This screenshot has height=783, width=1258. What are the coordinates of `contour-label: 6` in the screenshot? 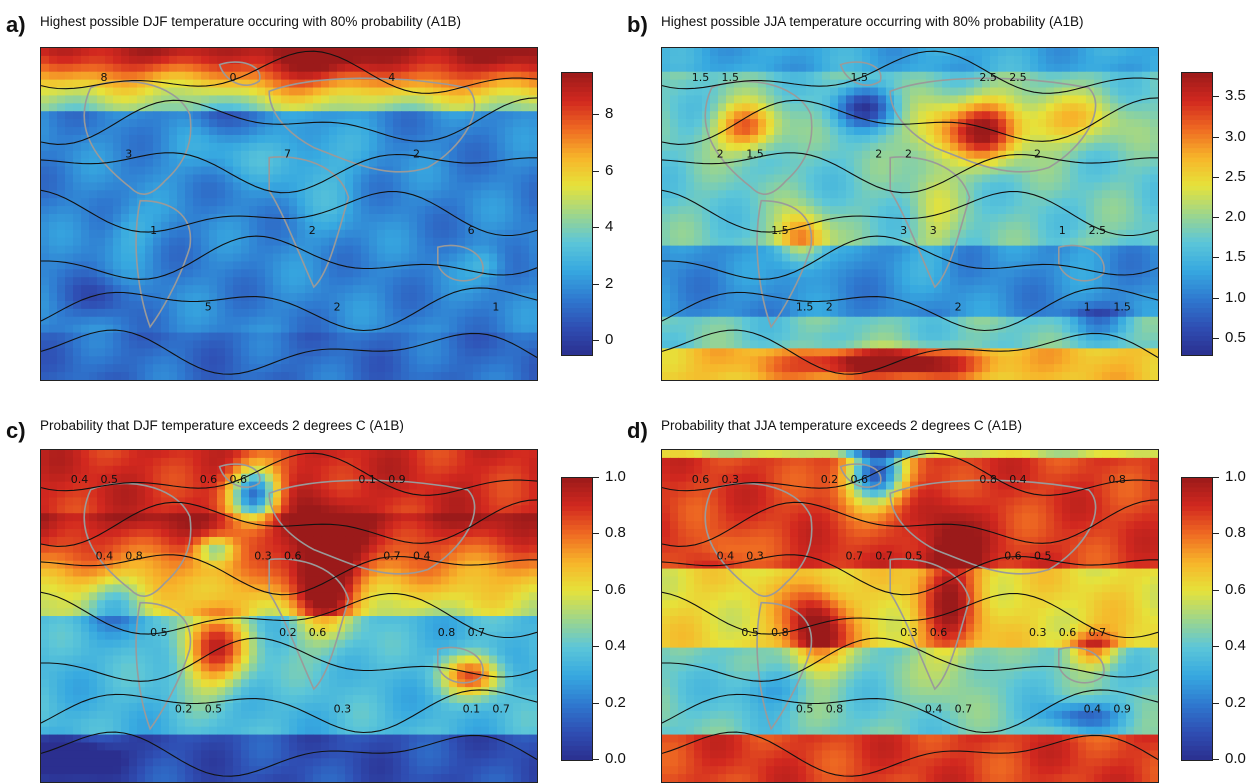 It's located at (471, 230).